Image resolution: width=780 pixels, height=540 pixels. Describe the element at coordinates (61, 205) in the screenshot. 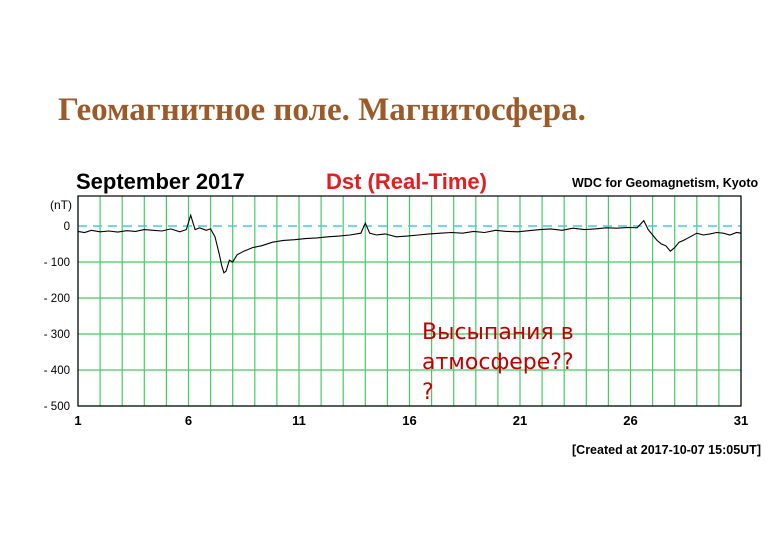

I see `y-axis-label: (nT)` at that location.